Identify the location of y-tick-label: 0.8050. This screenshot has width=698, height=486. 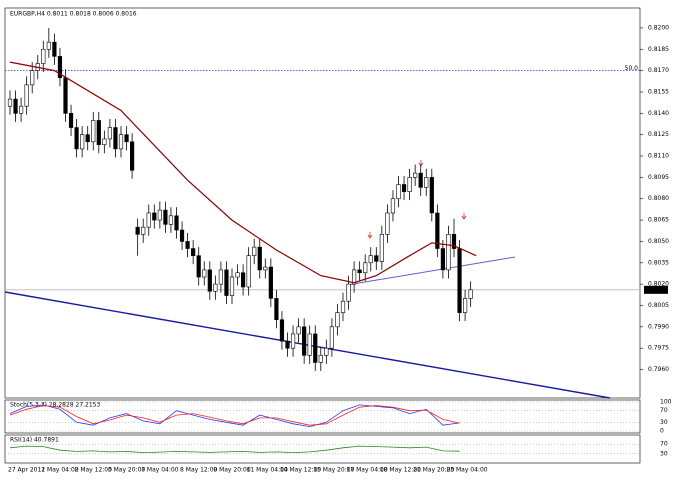
(658, 241).